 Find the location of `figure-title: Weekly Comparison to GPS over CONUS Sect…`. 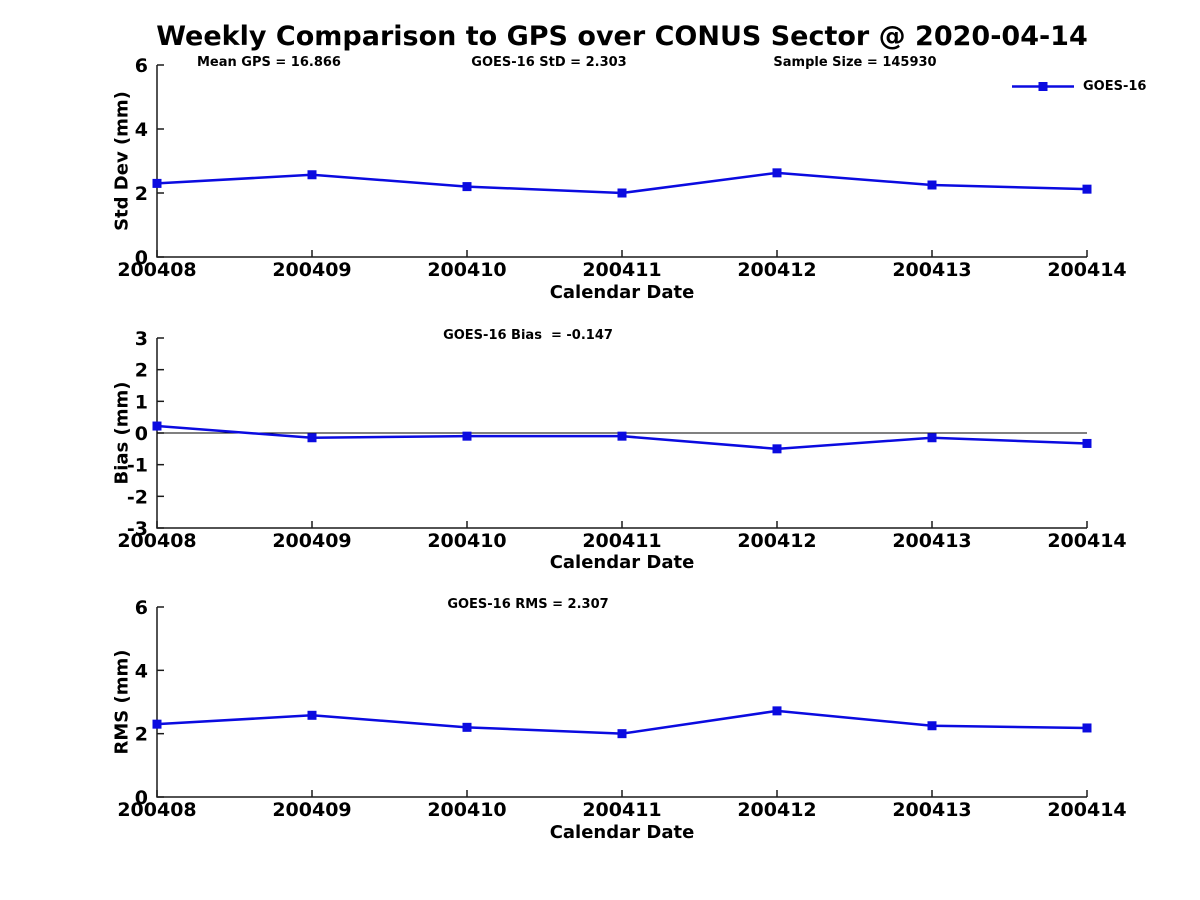

figure-title: Weekly Comparison to GPS over CONUS Sect… is located at coordinates (622, 36).